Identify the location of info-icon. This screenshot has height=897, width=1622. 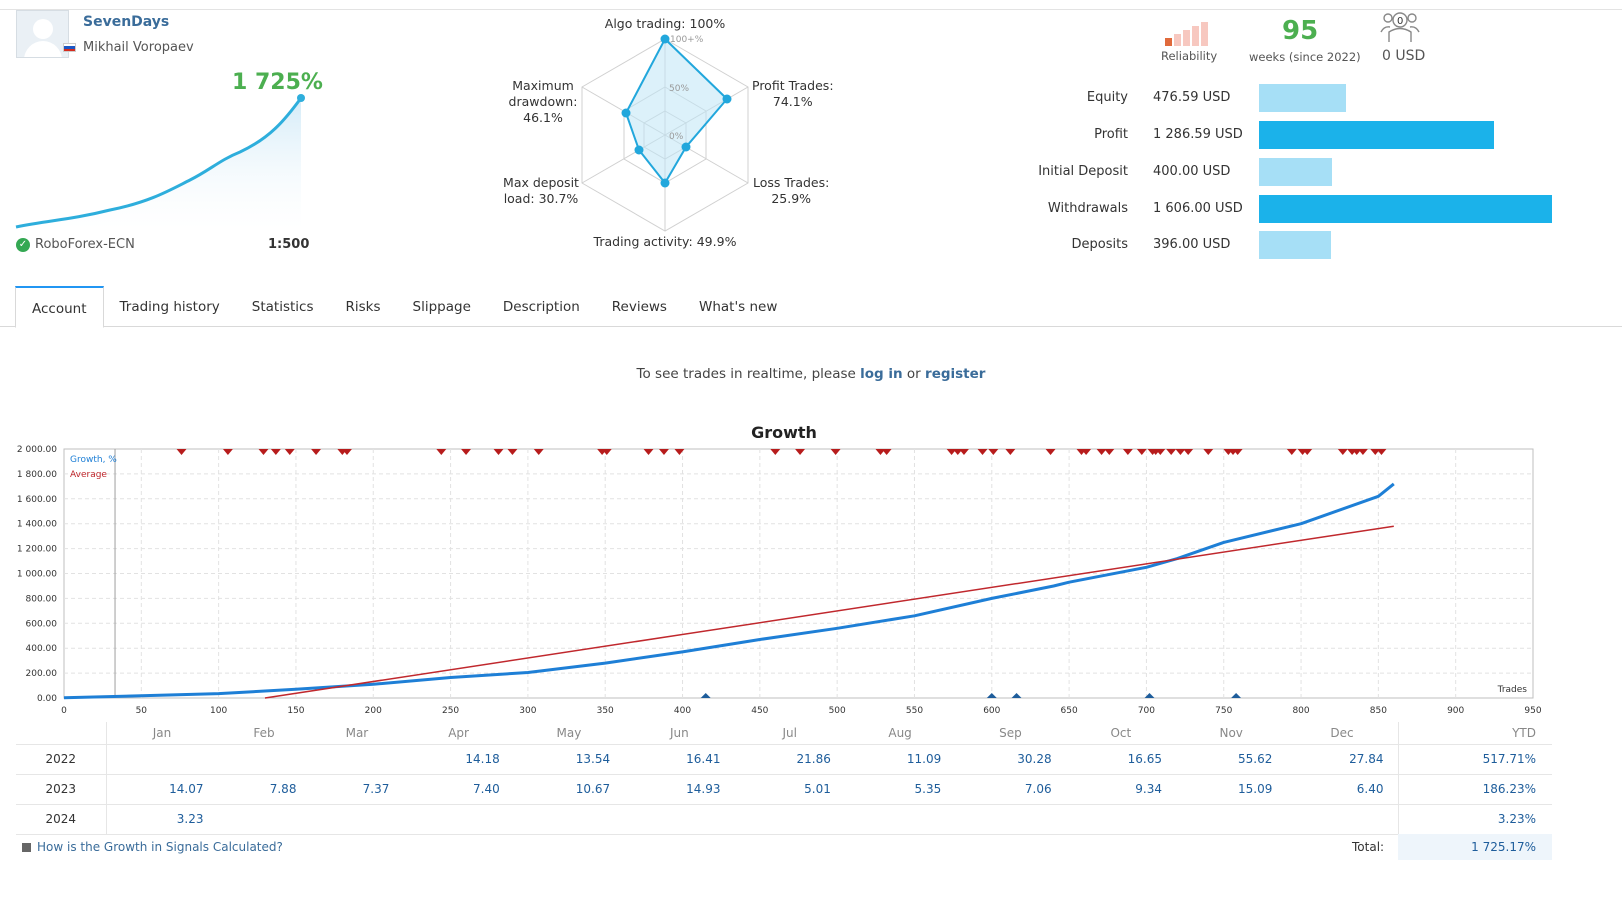
(26, 847).